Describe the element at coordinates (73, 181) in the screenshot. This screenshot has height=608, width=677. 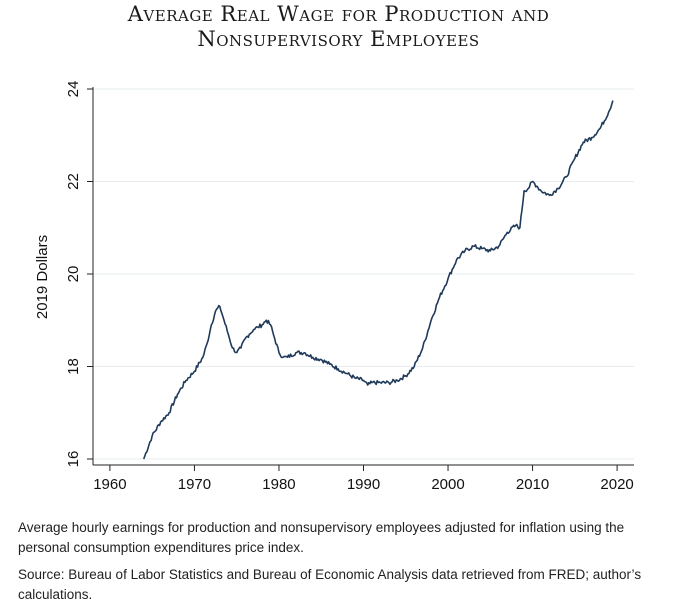
I see `y-tick-label: 22` at that location.